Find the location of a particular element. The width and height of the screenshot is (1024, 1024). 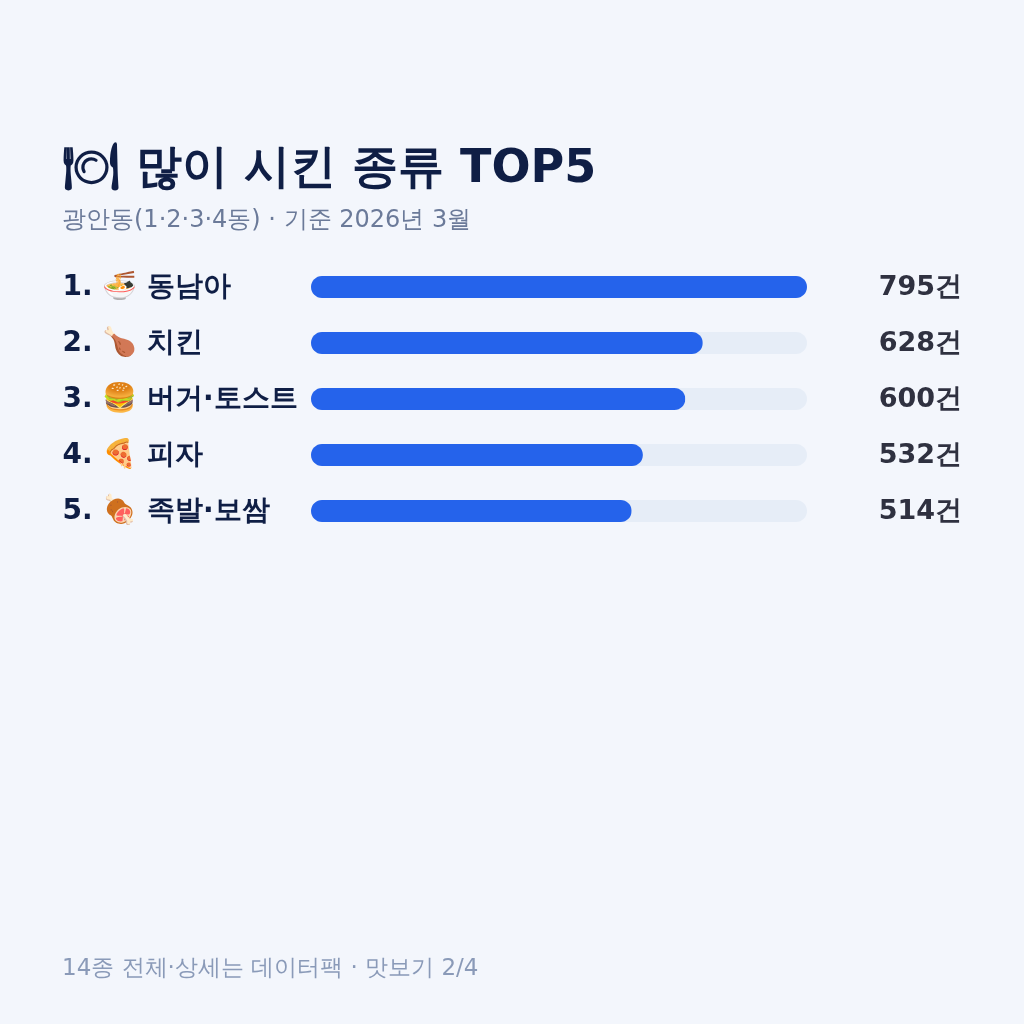

data-label: 795건 is located at coordinates (920, 285).